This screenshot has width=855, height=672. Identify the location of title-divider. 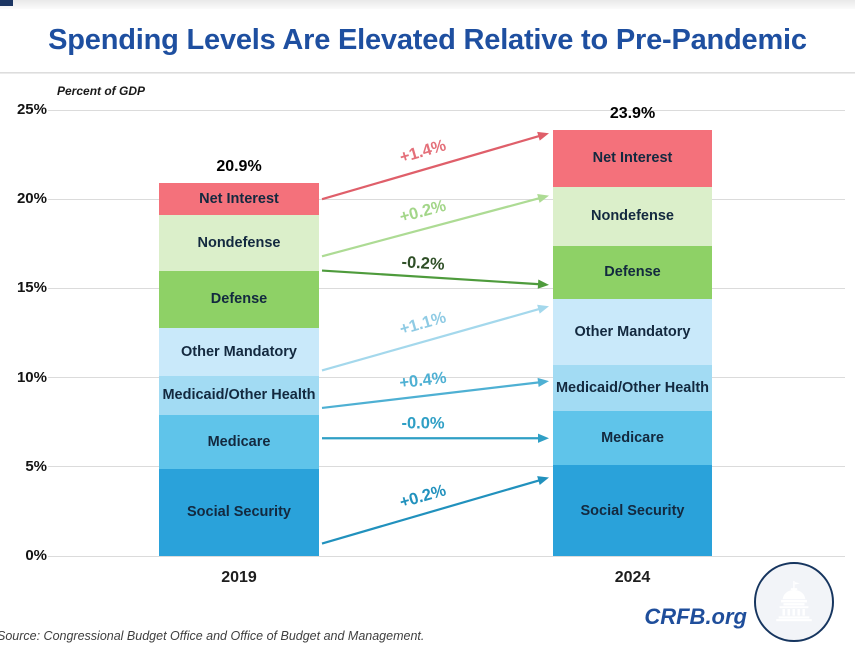
(427, 73).